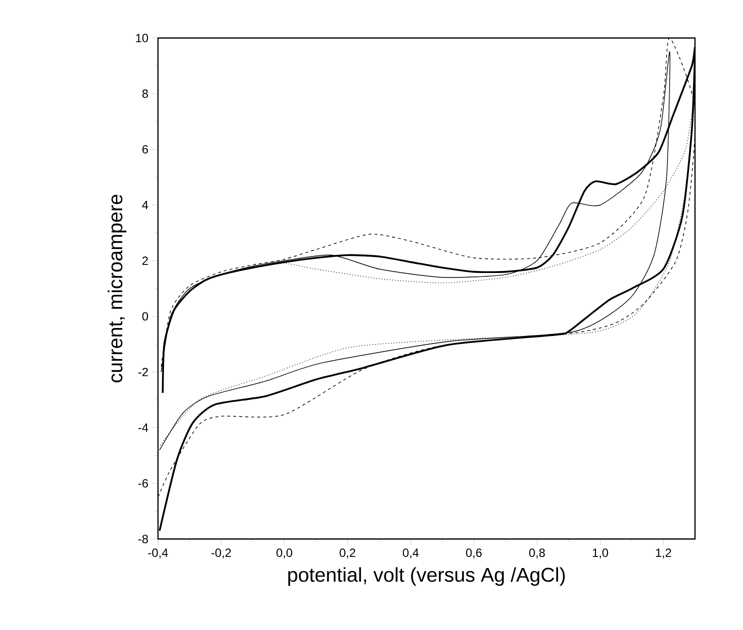 This screenshot has height=630, width=743. Describe the element at coordinates (145, 205) in the screenshot. I see `y-tick-label: 4` at that location.